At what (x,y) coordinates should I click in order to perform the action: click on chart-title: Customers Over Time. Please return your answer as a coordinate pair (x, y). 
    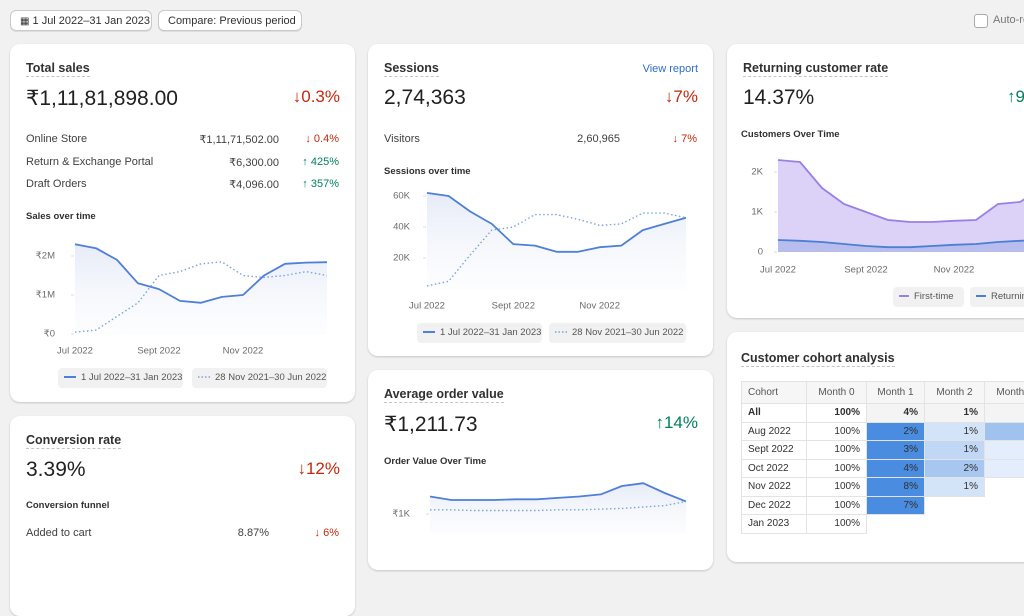
    Looking at the image, I should click on (790, 134).